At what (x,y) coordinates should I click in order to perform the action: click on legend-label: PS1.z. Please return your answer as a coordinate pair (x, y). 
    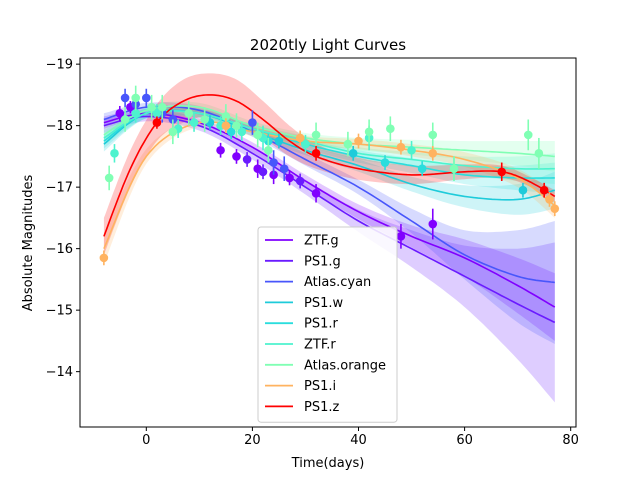
    Looking at the image, I should click on (321, 407).